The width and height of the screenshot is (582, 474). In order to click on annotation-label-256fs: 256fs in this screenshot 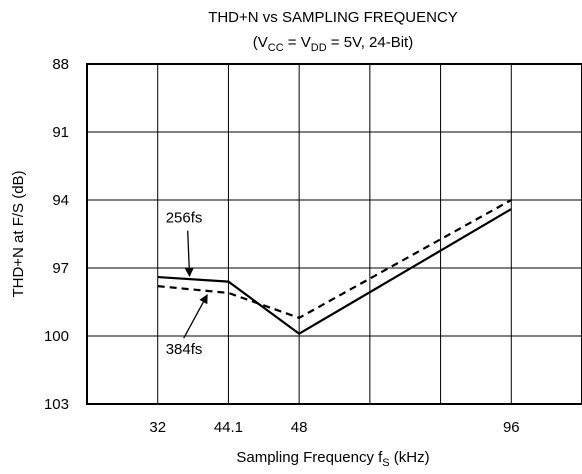, I will do `click(184, 218)`.